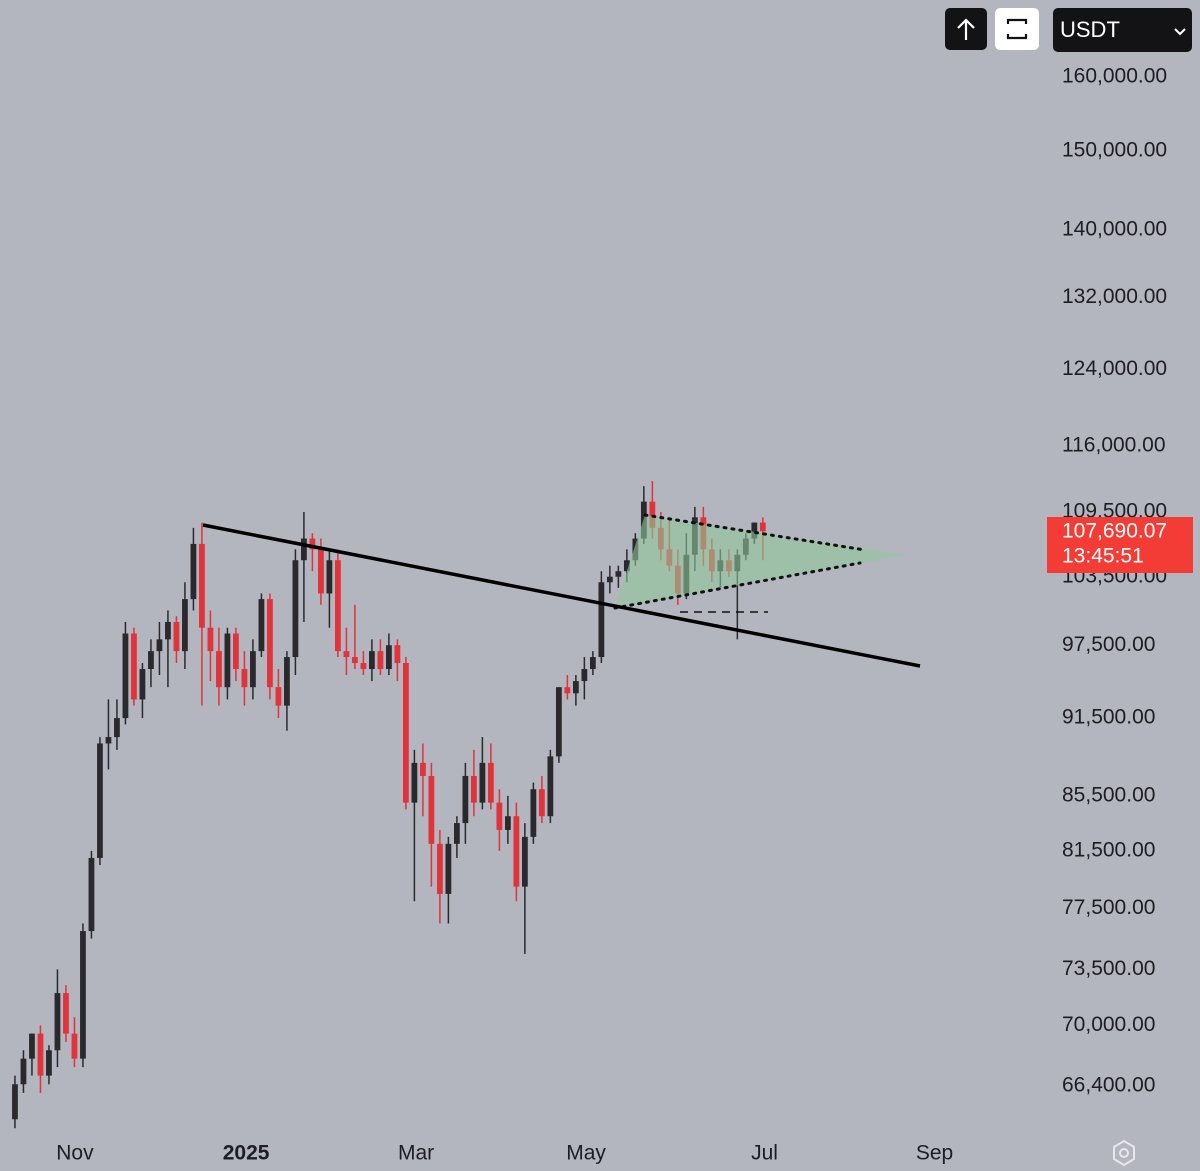 This screenshot has height=1171, width=1200. I want to click on toolbar: USDT, so click(1068, 30).